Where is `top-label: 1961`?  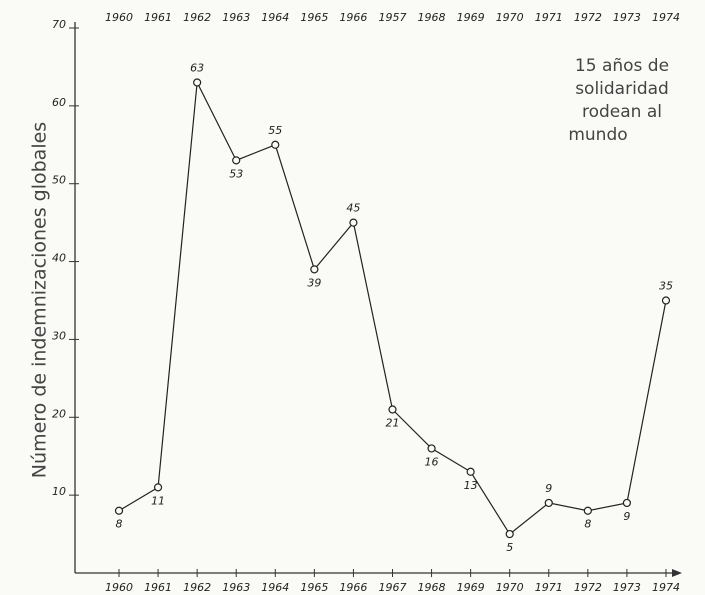 top-label: 1961 is located at coordinates (158, 17).